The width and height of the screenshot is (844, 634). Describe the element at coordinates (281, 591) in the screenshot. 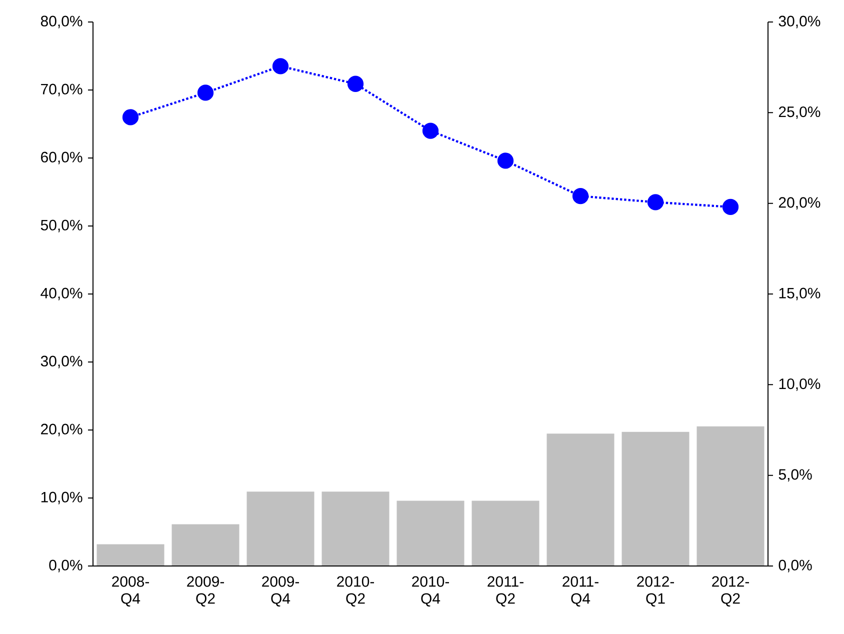

I see `x-tick-label: 2009-Q4` at that location.